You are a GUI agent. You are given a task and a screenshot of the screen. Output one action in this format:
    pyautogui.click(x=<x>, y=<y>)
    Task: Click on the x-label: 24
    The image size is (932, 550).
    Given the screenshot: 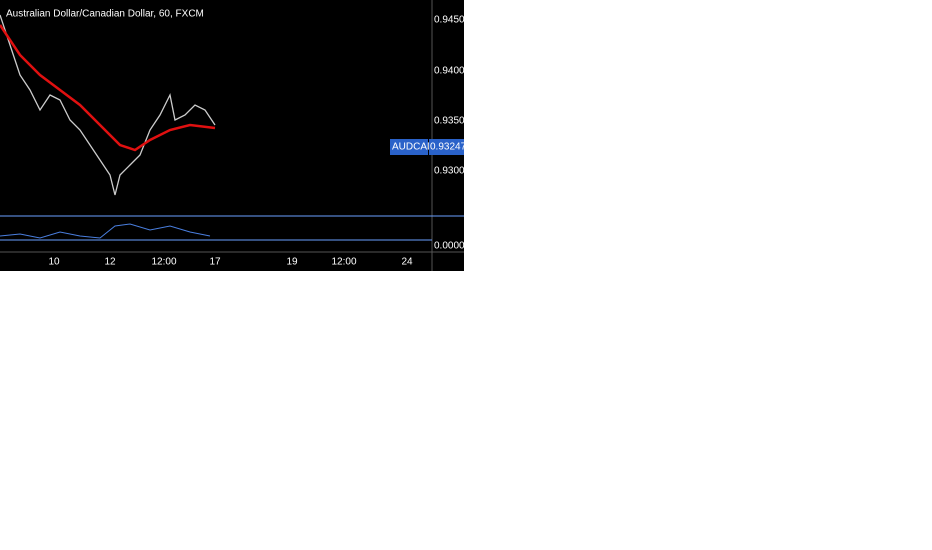 What is the action you would take?
    pyautogui.click(x=407, y=262)
    